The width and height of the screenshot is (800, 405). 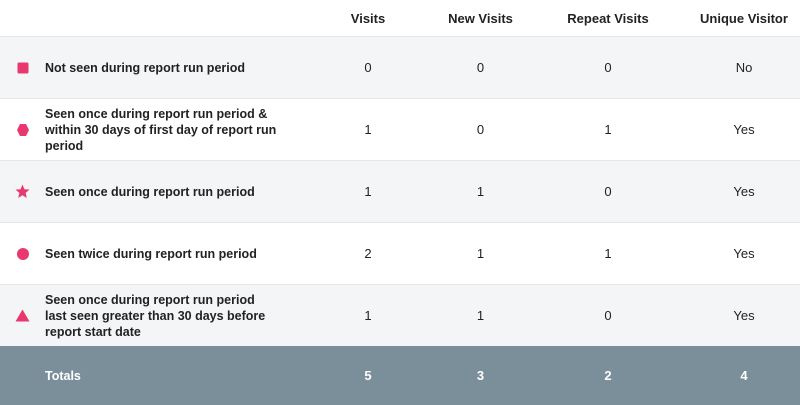 What do you see at coordinates (156, 113) in the screenshot?
I see `row-label-line: Seen once during report run period &` at bounding box center [156, 113].